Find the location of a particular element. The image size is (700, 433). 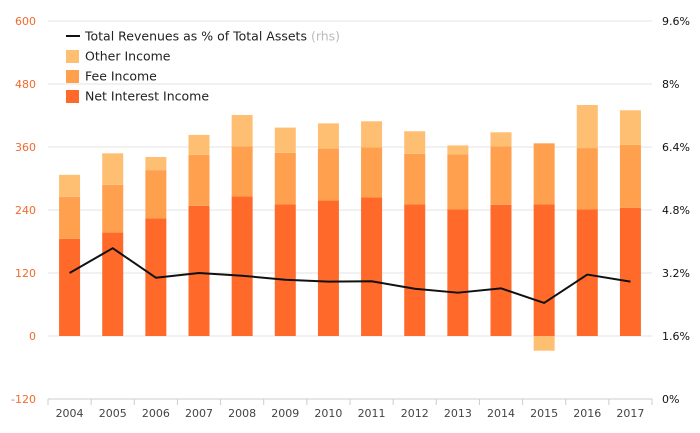

y-left-tick-label: 240 is located at coordinates (25, 210).